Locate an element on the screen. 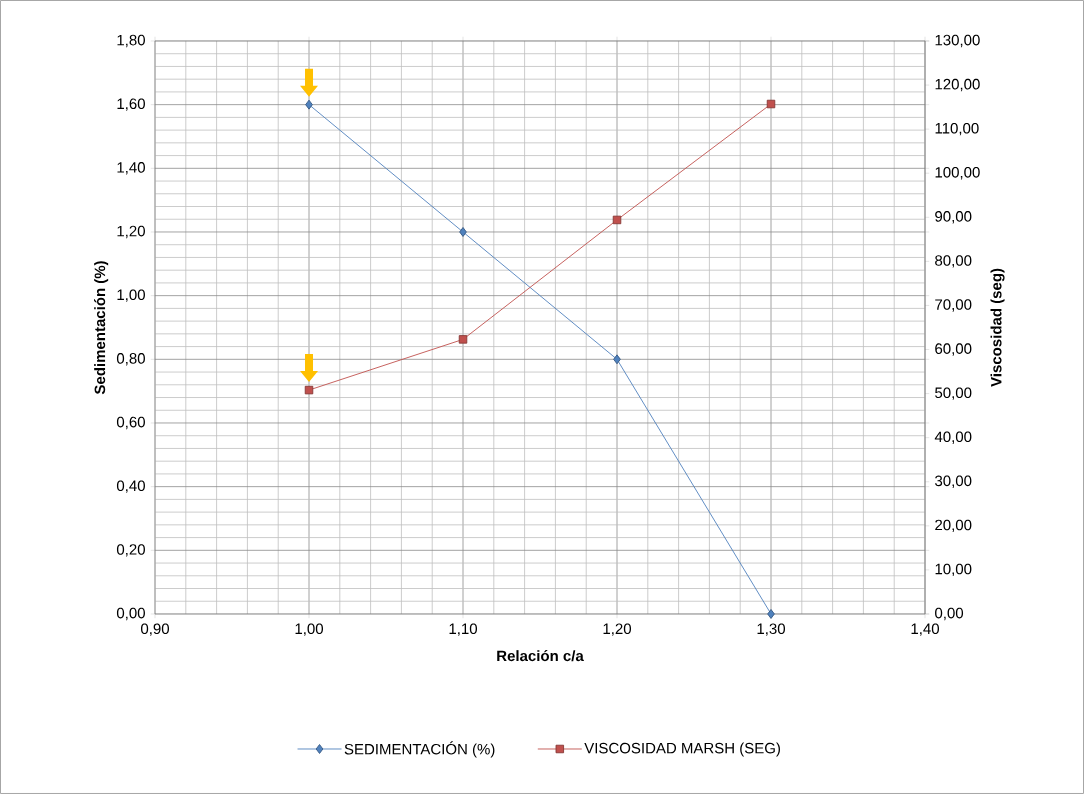 The image size is (1084, 794). y2-tick-label: 100,00 is located at coordinates (957, 173).